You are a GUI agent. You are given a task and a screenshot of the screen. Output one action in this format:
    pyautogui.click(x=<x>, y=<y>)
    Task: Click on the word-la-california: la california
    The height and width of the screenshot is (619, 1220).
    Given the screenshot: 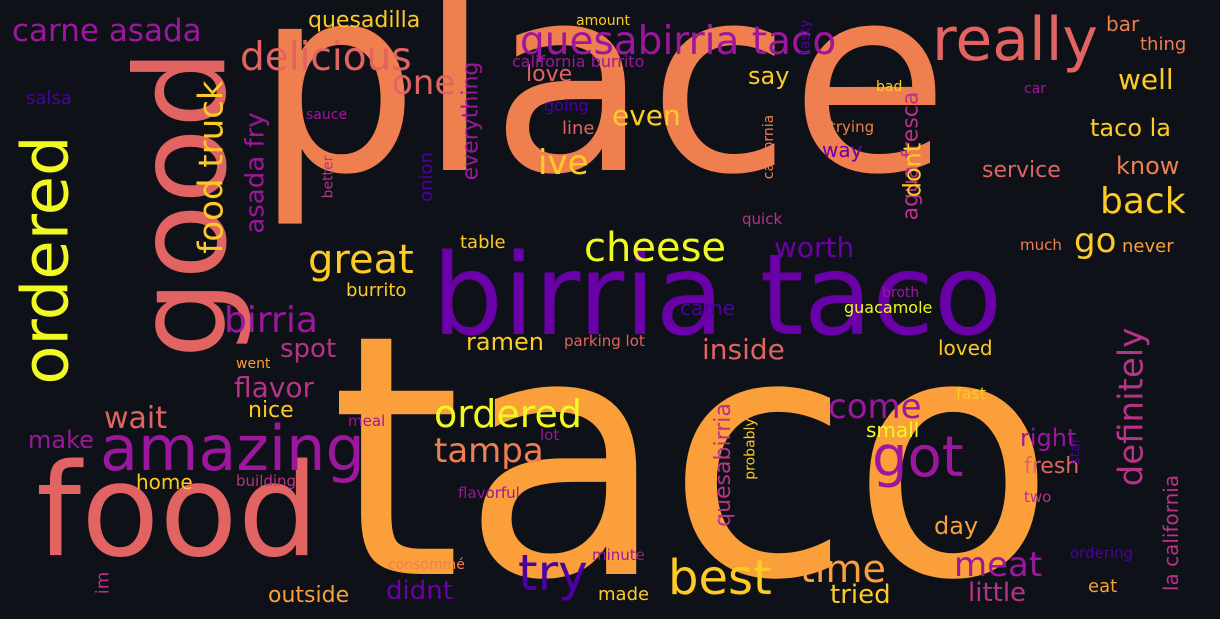 What is the action you would take?
    pyautogui.click(x=1171, y=533)
    